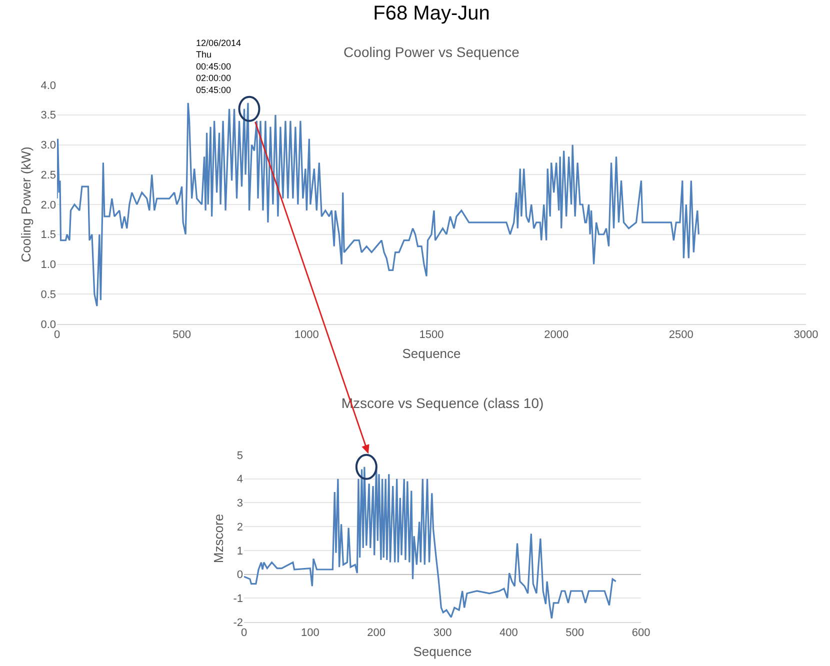 The image size is (830, 666). Describe the element at coordinates (681, 335) in the screenshot. I see `x-tick-label: 2500` at that location.